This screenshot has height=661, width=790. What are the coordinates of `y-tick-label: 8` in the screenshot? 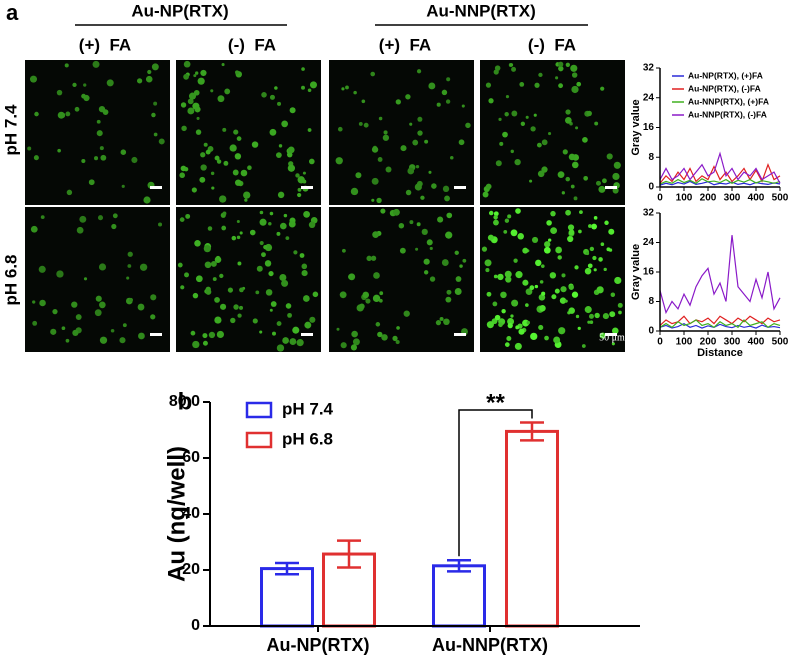 It's located at (651, 157).